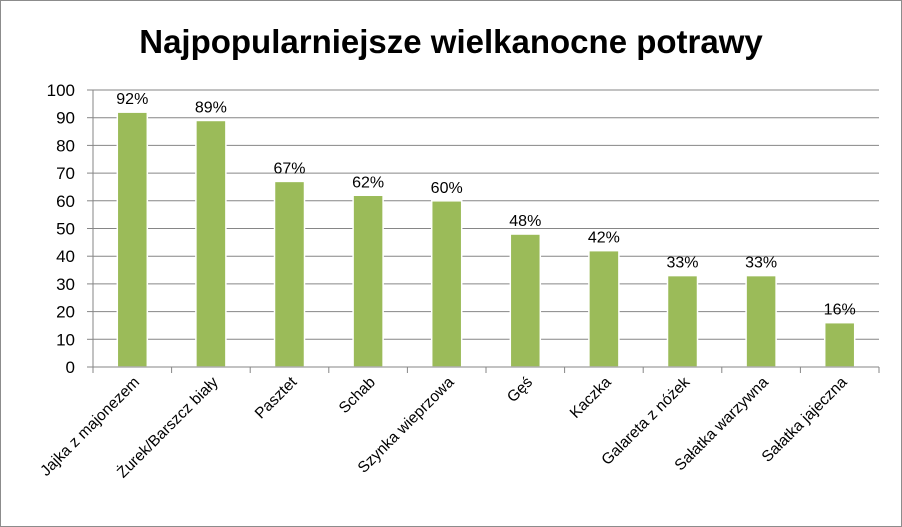 The height and width of the screenshot is (527, 902). I want to click on y-tick-labels: 0 10 20 30 40 50 60 70 80 90 100, so click(61, 229).